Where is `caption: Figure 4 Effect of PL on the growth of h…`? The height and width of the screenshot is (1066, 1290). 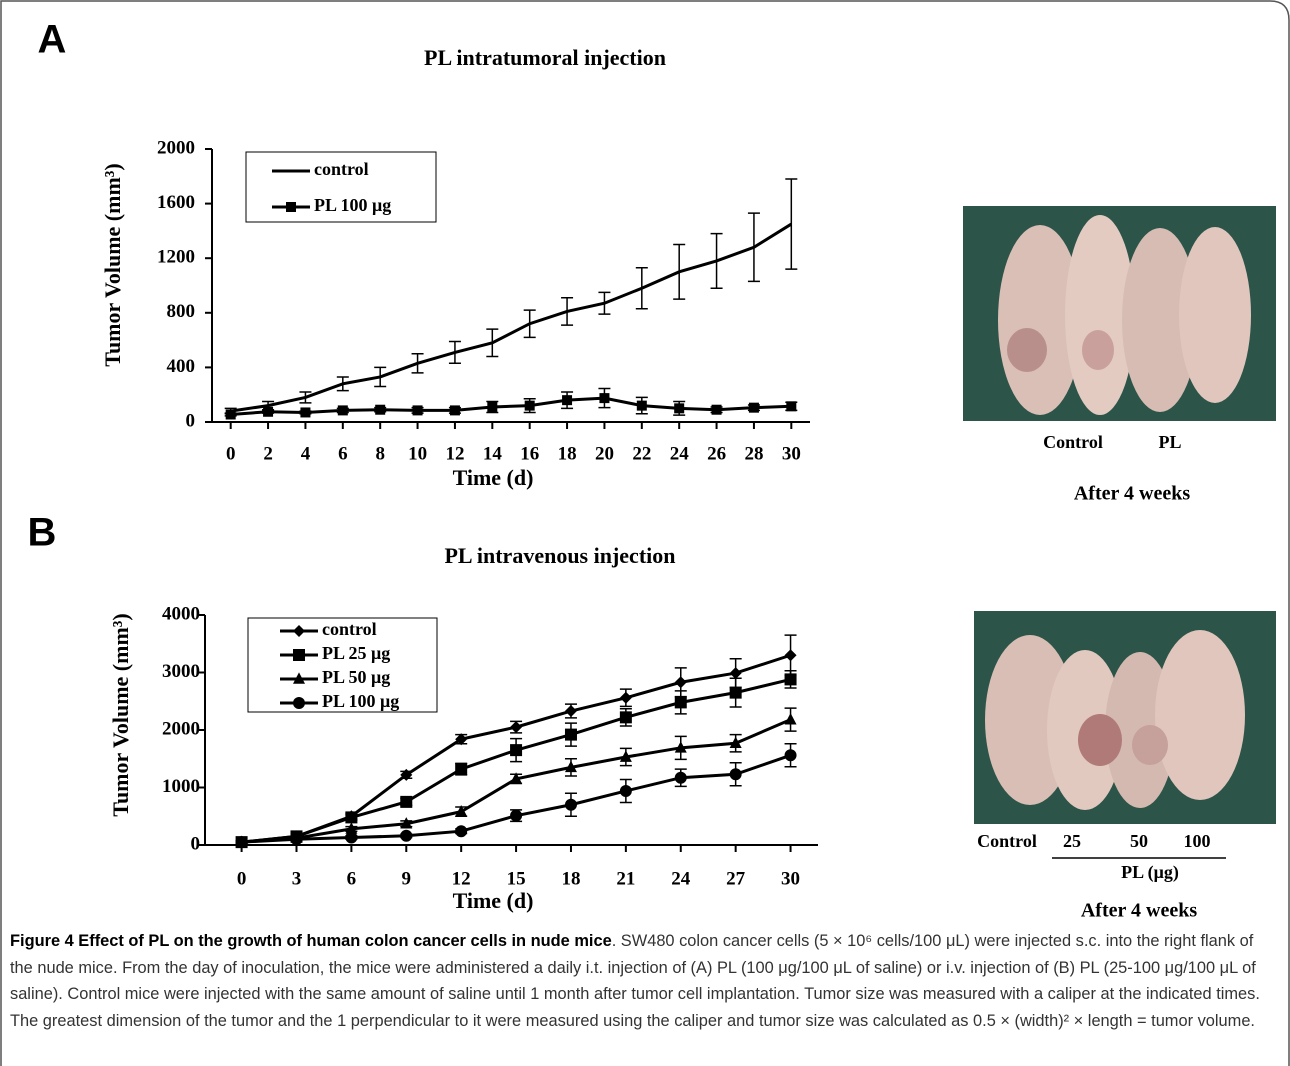 caption: Figure 4 Effect of PL on the growth of h… is located at coordinates (644, 981).